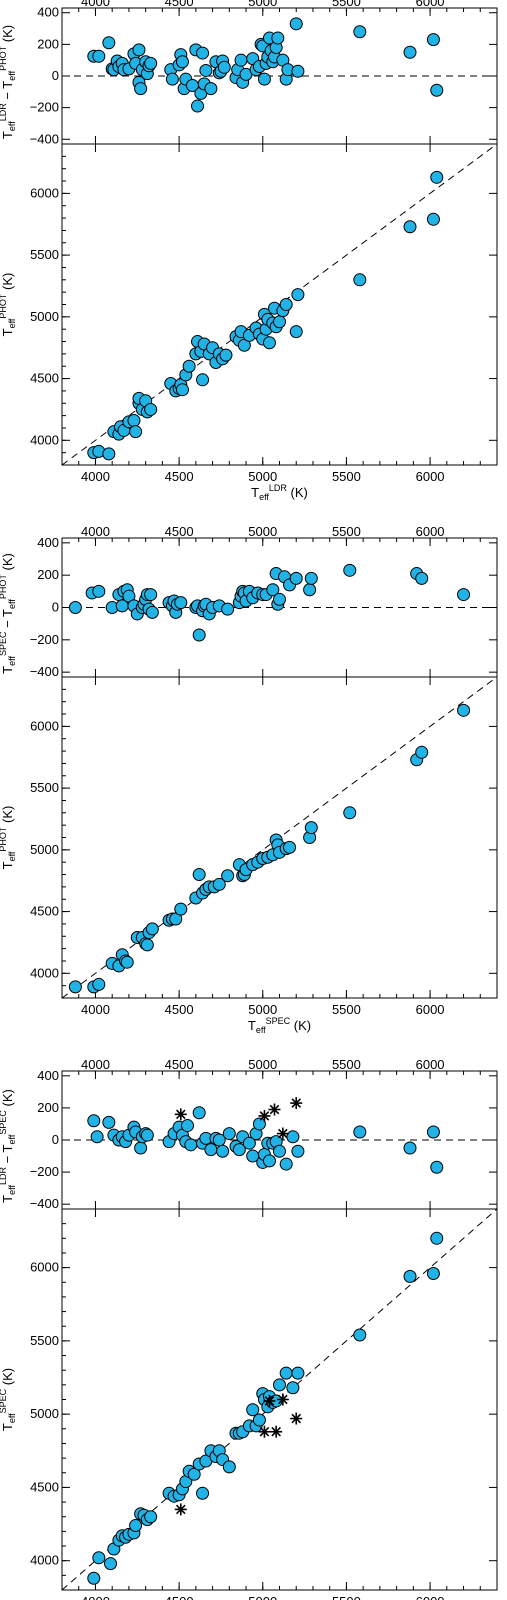 The width and height of the screenshot is (507, 1600). I want to click on residual-y-axis-title-part-5: eff, so click(12, 604).